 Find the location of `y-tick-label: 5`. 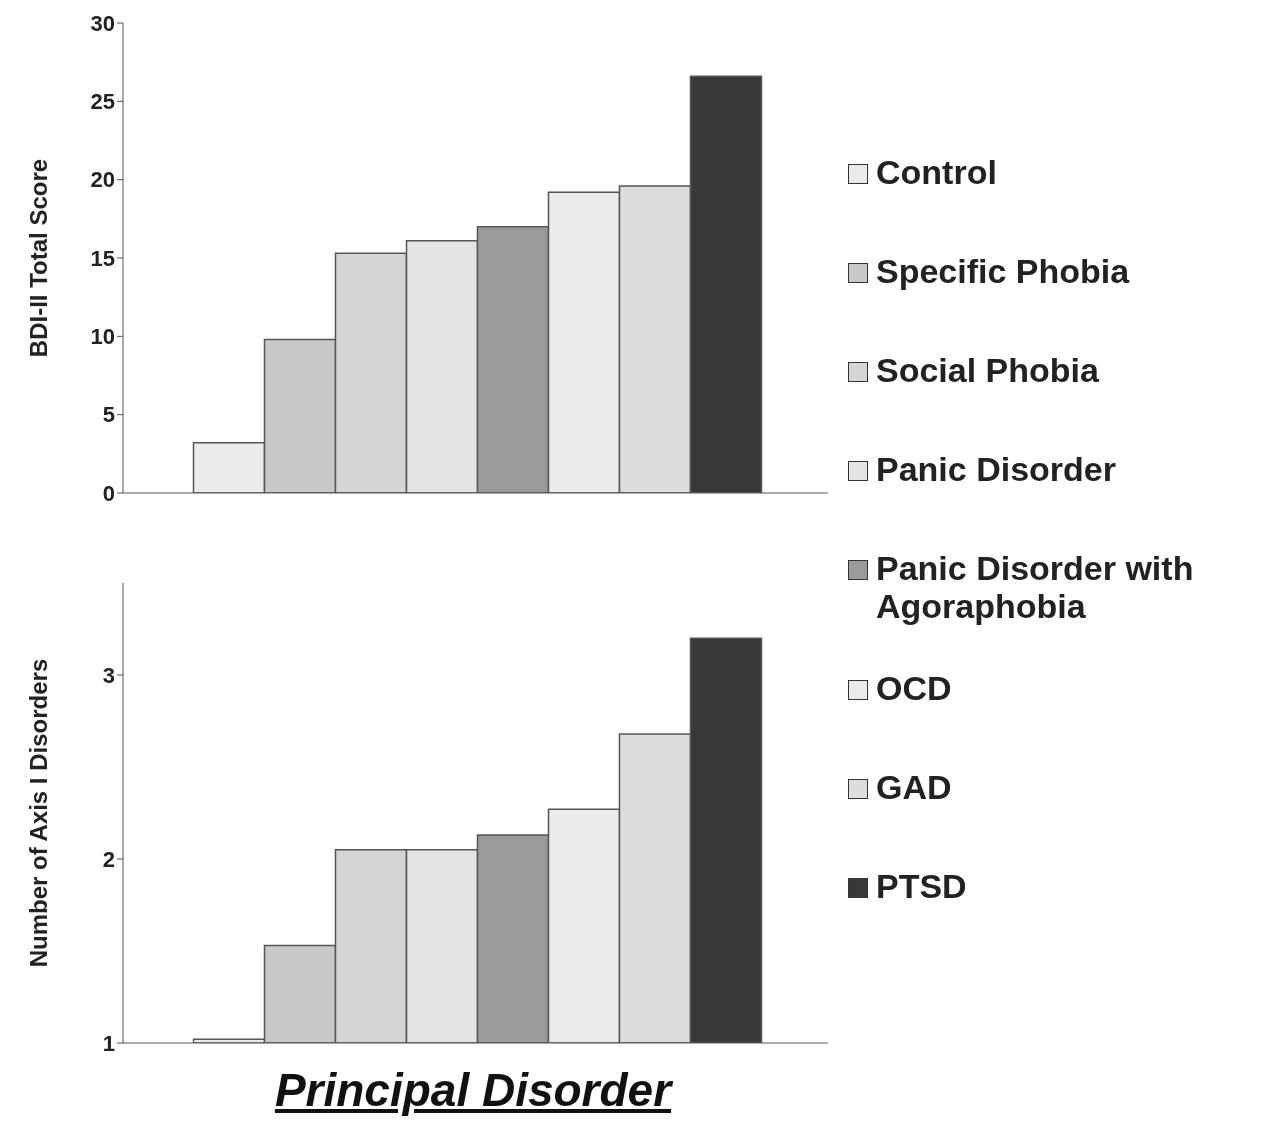

y-tick-label: 5 is located at coordinates (108, 415).